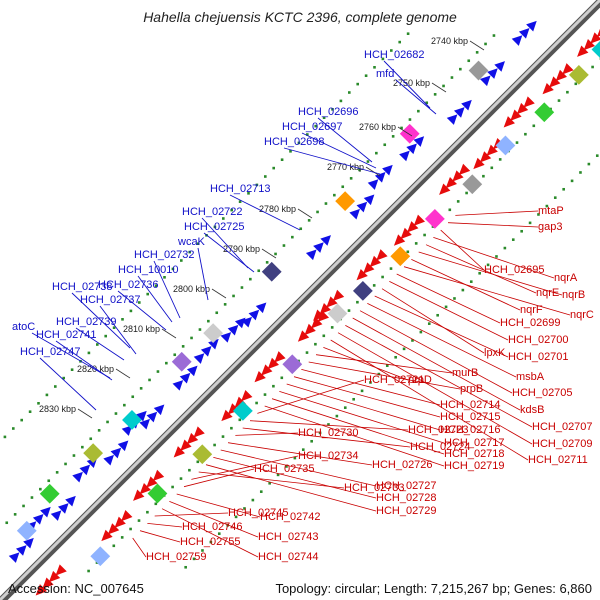 The image size is (600, 600). I want to click on forward-label: atoC, so click(23, 327).